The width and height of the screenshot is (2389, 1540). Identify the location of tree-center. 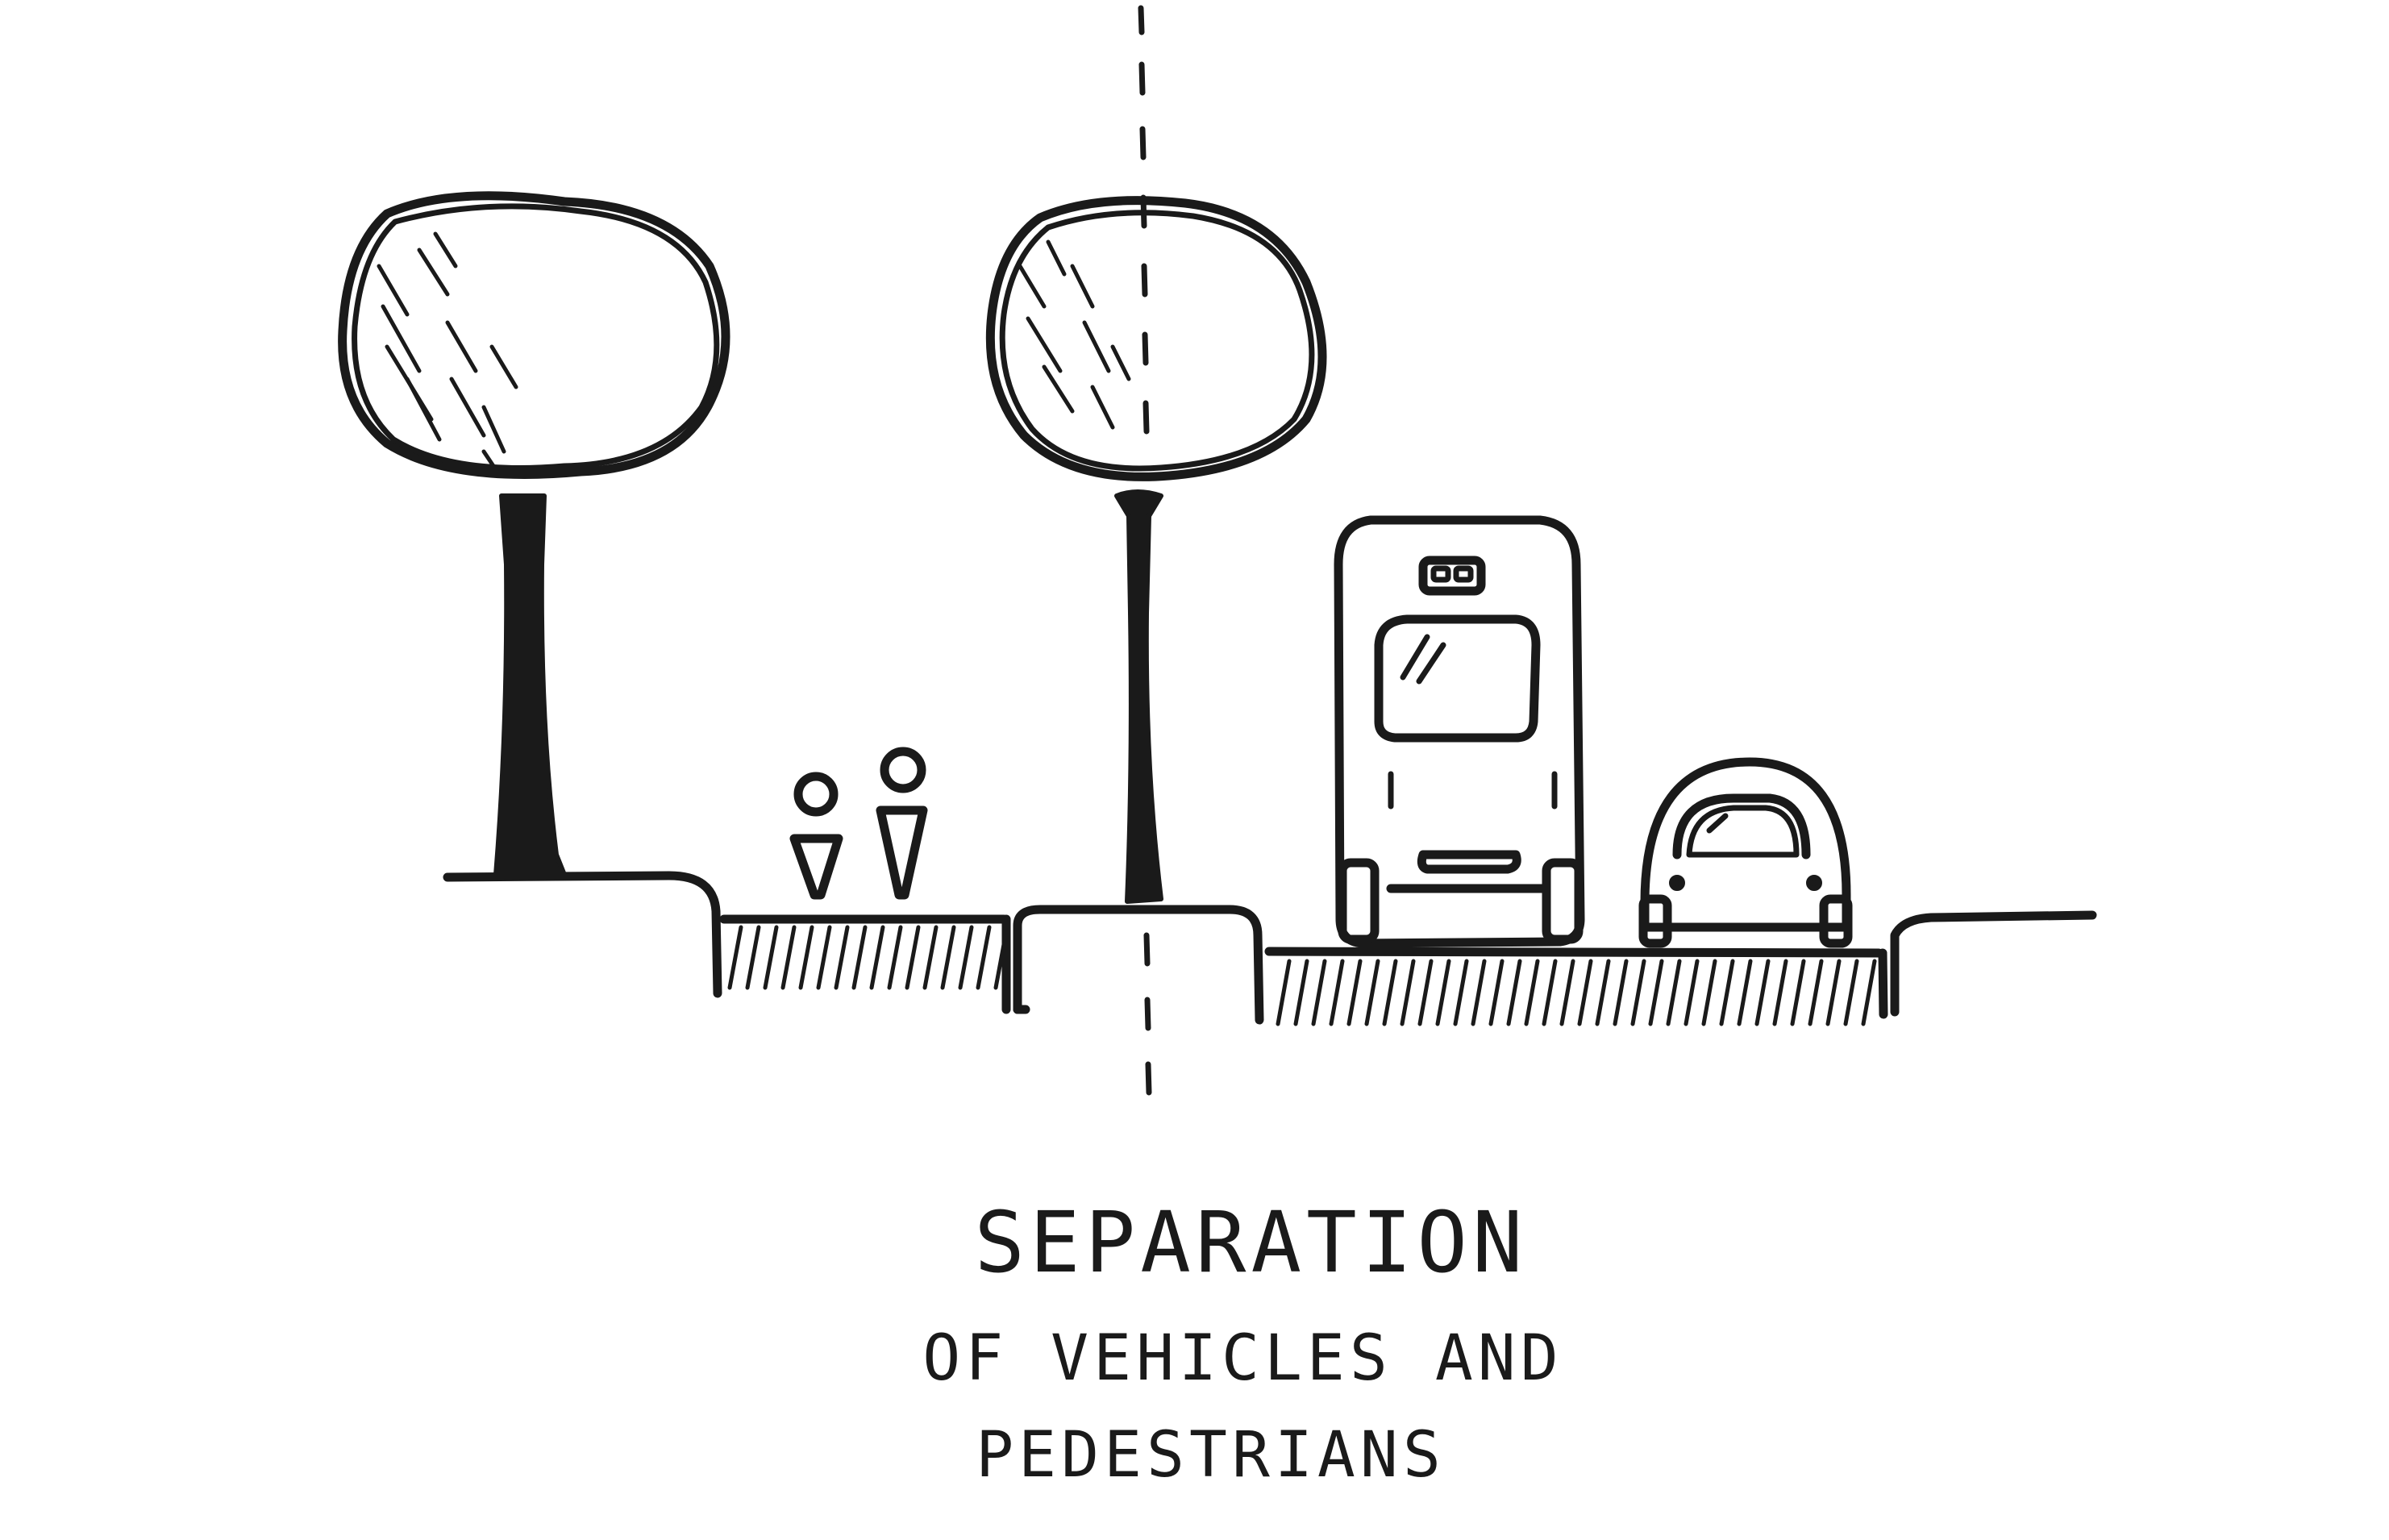
(1156, 550).